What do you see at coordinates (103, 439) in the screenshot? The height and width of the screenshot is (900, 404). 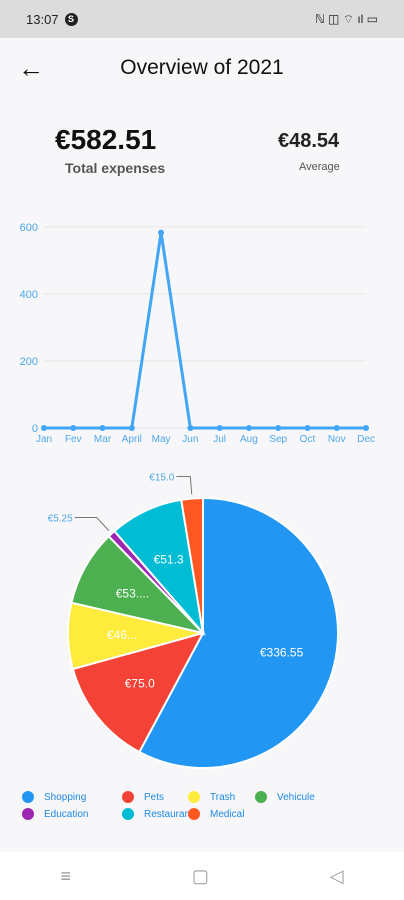 I see `x-tick-label: Mar` at bounding box center [103, 439].